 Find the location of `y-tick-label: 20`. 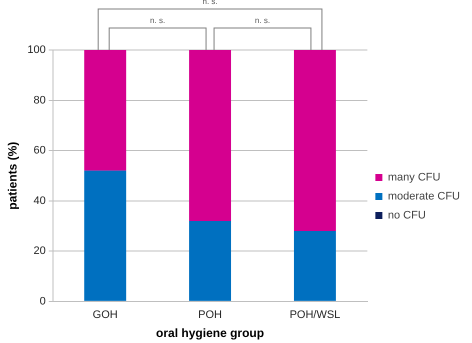

y-tick-label: 20 is located at coordinates (40, 251).